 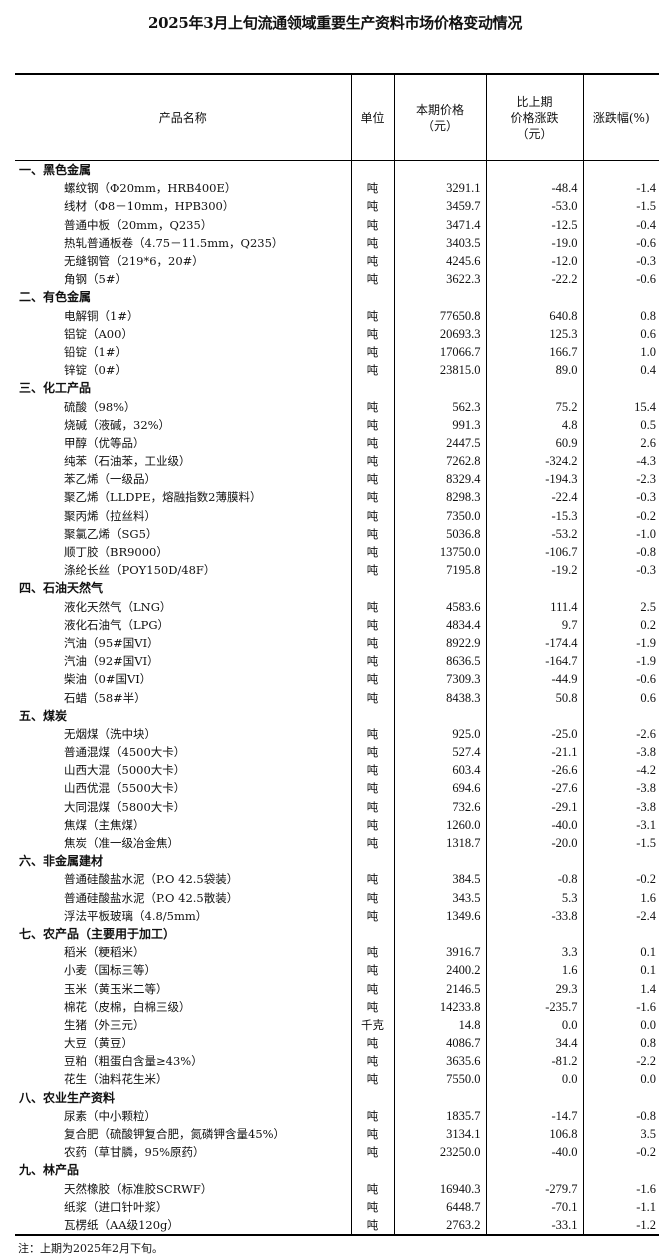 I want to click on table-row: 普通中板（20mm，Q235） 吨 3471.4 -12.5 -0.4, so click(x=337, y=224).